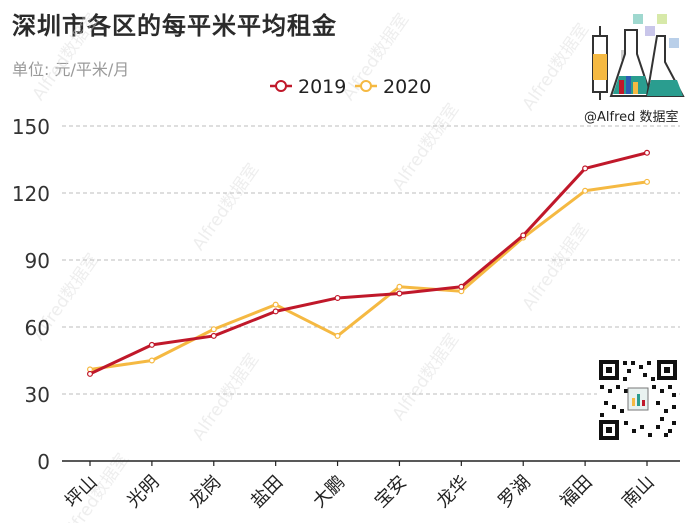 The width and height of the screenshot is (700, 523). What do you see at coordinates (638, 492) in the screenshot?
I see `x-tick-label: 南山` at bounding box center [638, 492].